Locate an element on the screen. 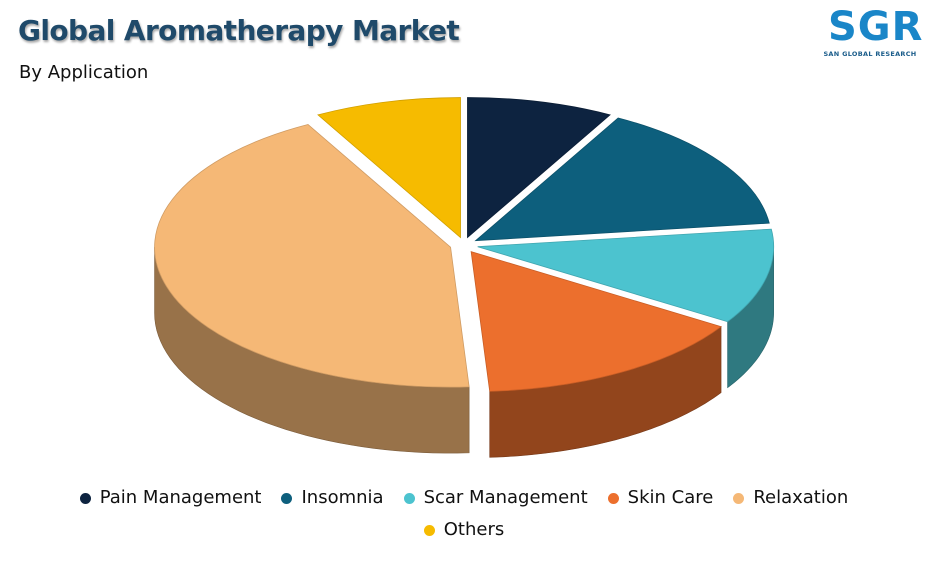  legend-item-relaxation: Relaxation is located at coordinates (790, 498).